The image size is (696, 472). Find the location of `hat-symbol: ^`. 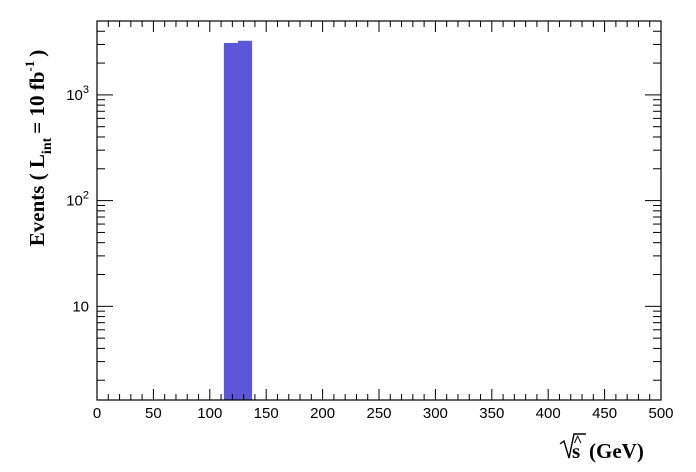

hat-symbol: ^ is located at coordinates (577, 441).